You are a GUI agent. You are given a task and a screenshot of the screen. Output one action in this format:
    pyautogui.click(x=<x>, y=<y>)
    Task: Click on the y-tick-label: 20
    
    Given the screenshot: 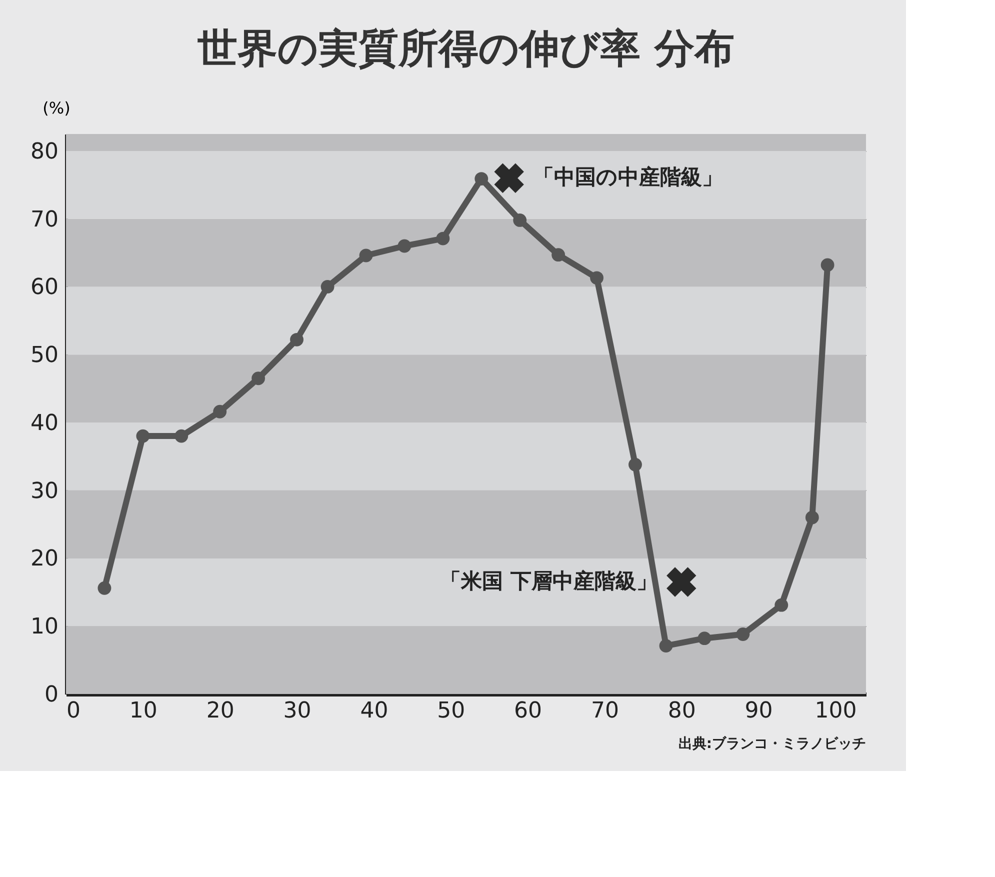 What is the action you would take?
    pyautogui.click(x=44, y=559)
    